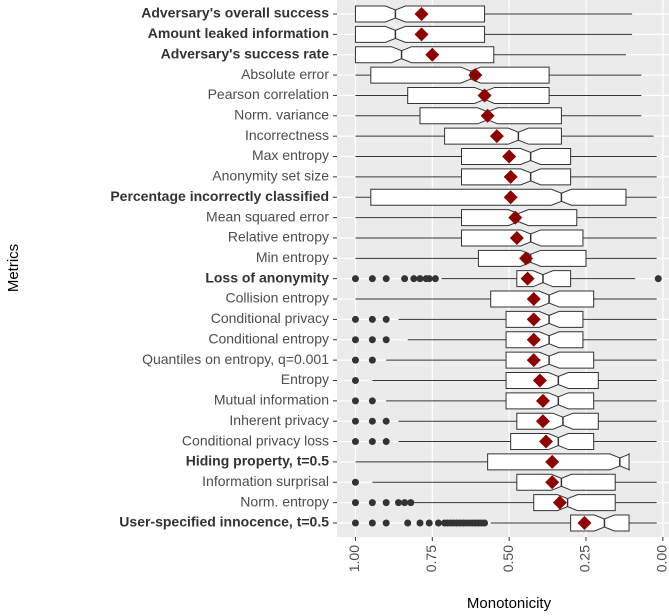 The width and height of the screenshot is (669, 616). Describe the element at coordinates (354, 558) in the screenshot. I see `x-tick-label: 1.00` at that location.